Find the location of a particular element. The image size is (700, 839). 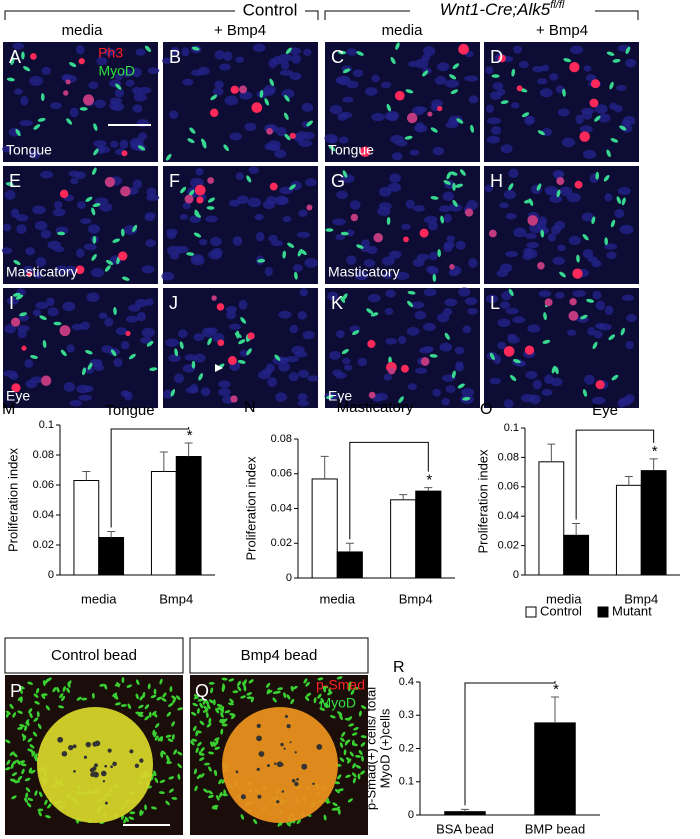

significance-star: * is located at coordinates (655, 451).